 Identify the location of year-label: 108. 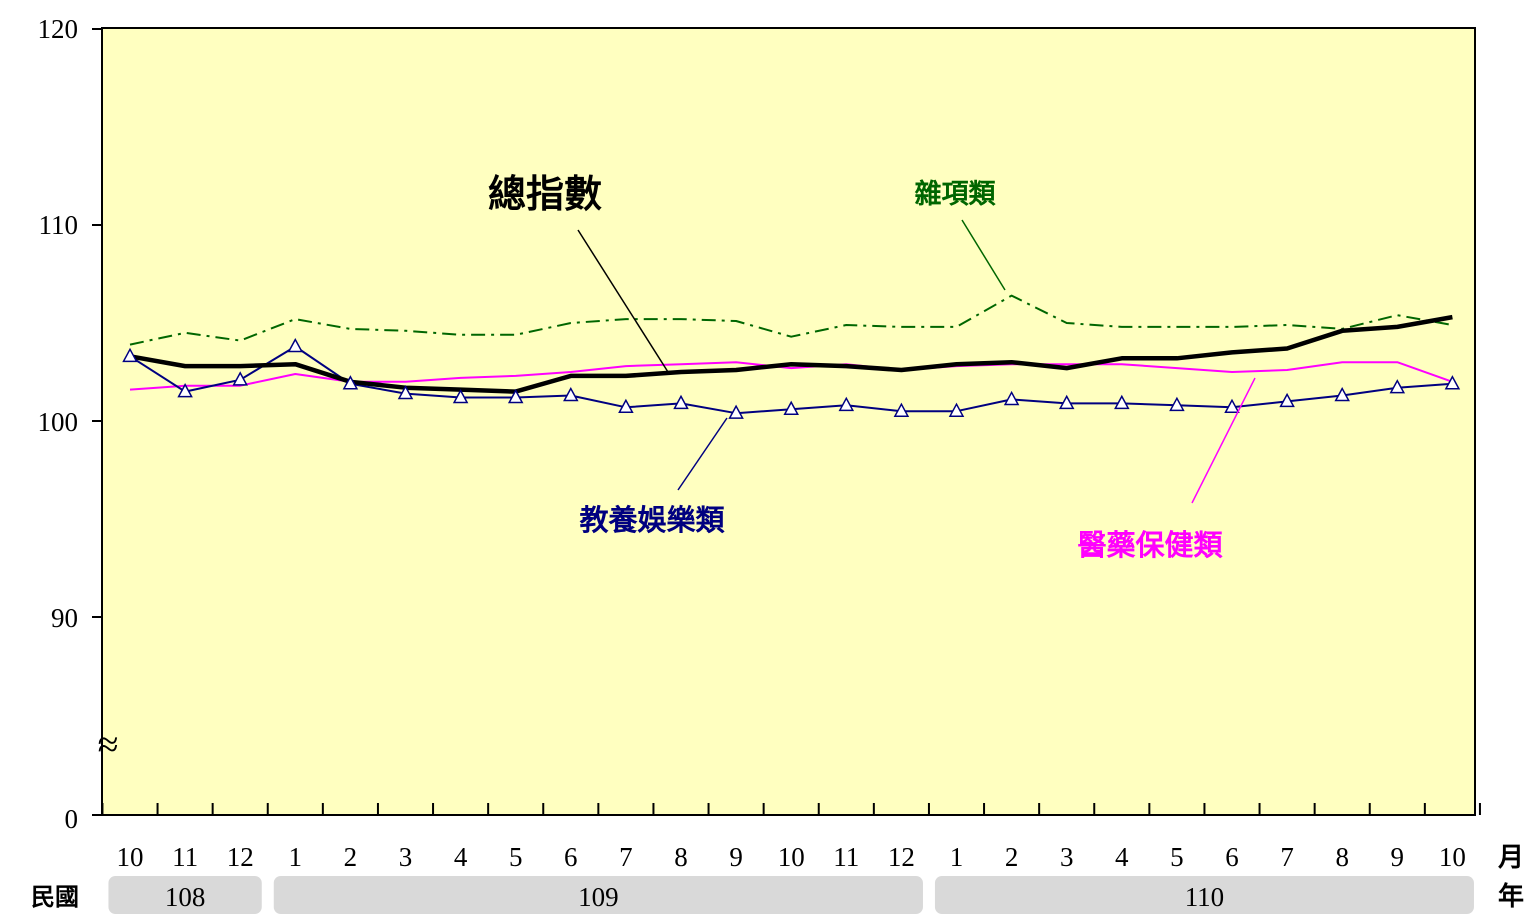
(185, 897).